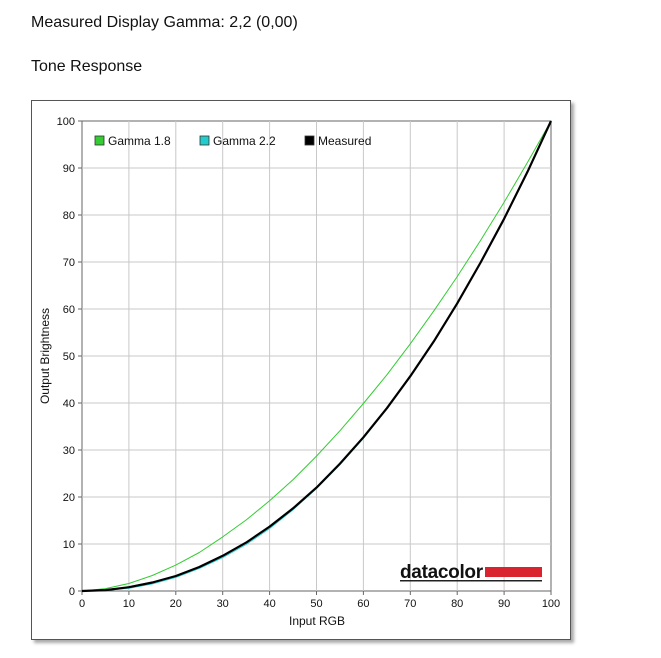  I want to click on y-tick-label: 100, so click(66, 122).